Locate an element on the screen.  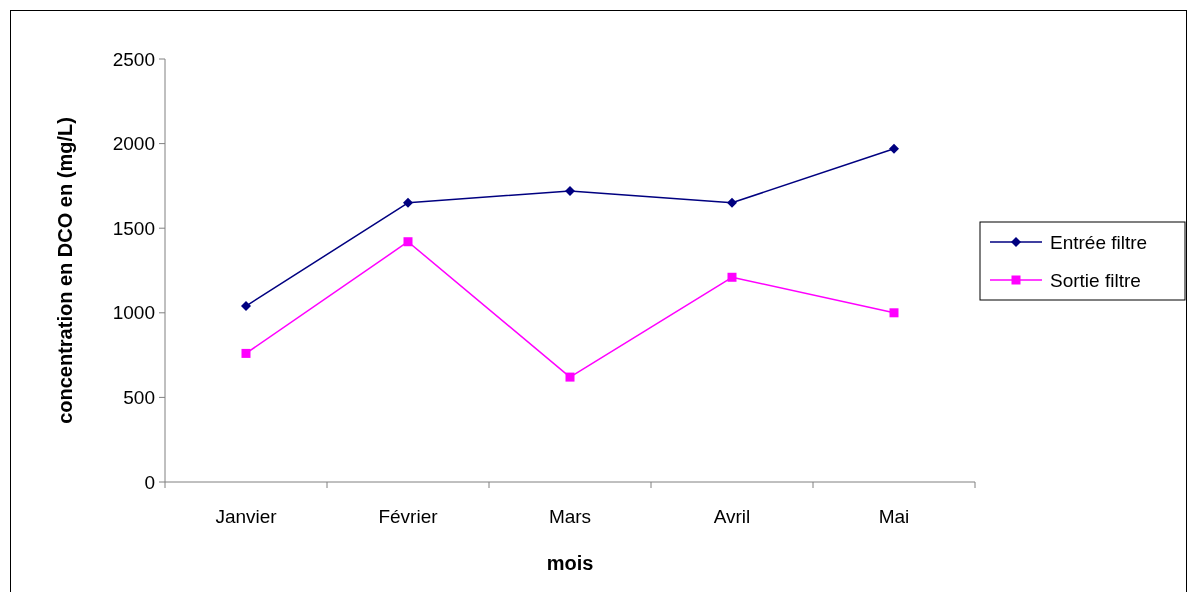
x-tick-label: Janvier is located at coordinates (246, 516).